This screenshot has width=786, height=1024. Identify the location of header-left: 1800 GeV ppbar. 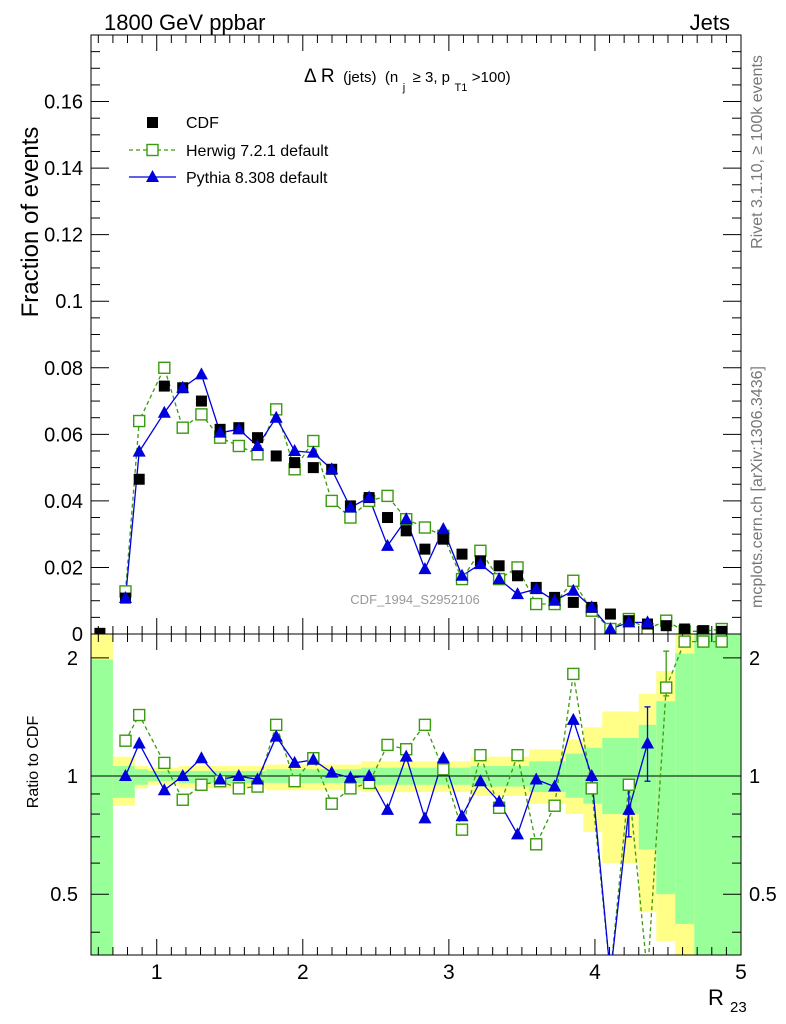
(184, 22).